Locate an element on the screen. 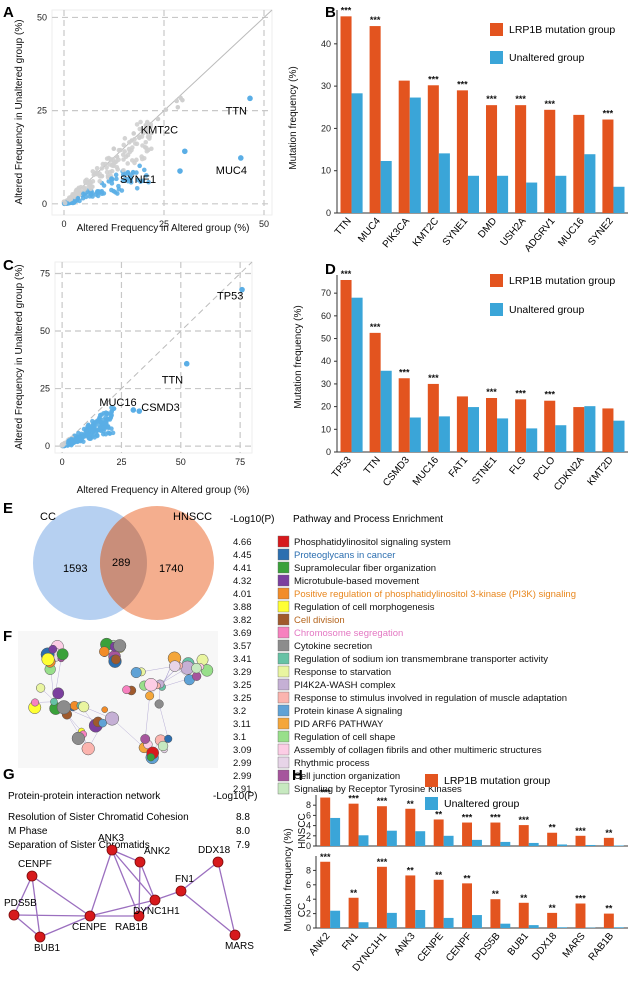 The height and width of the screenshot is (1003, 634). x-tick-label: FAT1 is located at coordinates (459, 467).